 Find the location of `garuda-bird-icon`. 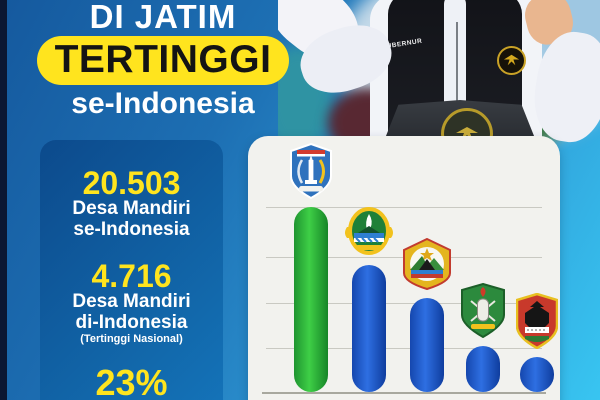

garuda-bird-icon is located at coordinates (511, 60).